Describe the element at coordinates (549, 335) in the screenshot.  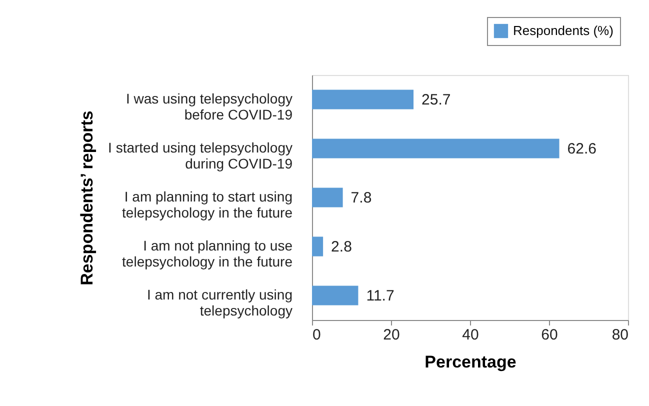
I see `x-tick-label: 60` at that location.